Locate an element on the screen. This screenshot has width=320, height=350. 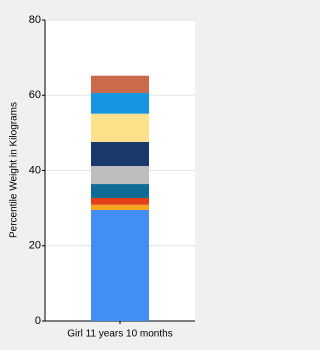
y-axis-label: Percentile Weight in Kilograms is located at coordinates (14, 170).